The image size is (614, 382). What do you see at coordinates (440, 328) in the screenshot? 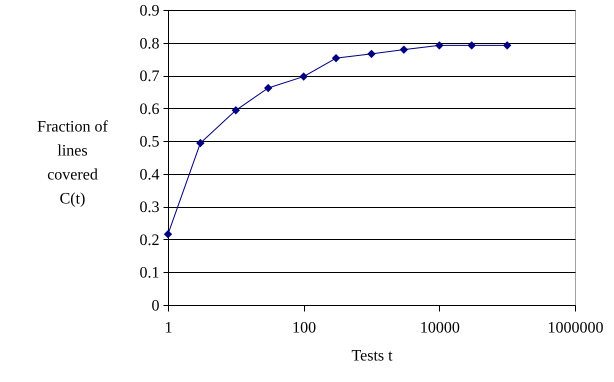
I see `x-tick-label: 10000` at bounding box center [440, 328].